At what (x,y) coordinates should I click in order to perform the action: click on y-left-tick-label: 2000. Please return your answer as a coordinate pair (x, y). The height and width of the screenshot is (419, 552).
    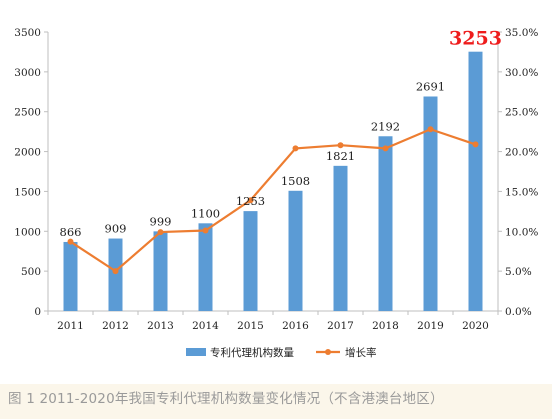
    Looking at the image, I should click on (27, 153).